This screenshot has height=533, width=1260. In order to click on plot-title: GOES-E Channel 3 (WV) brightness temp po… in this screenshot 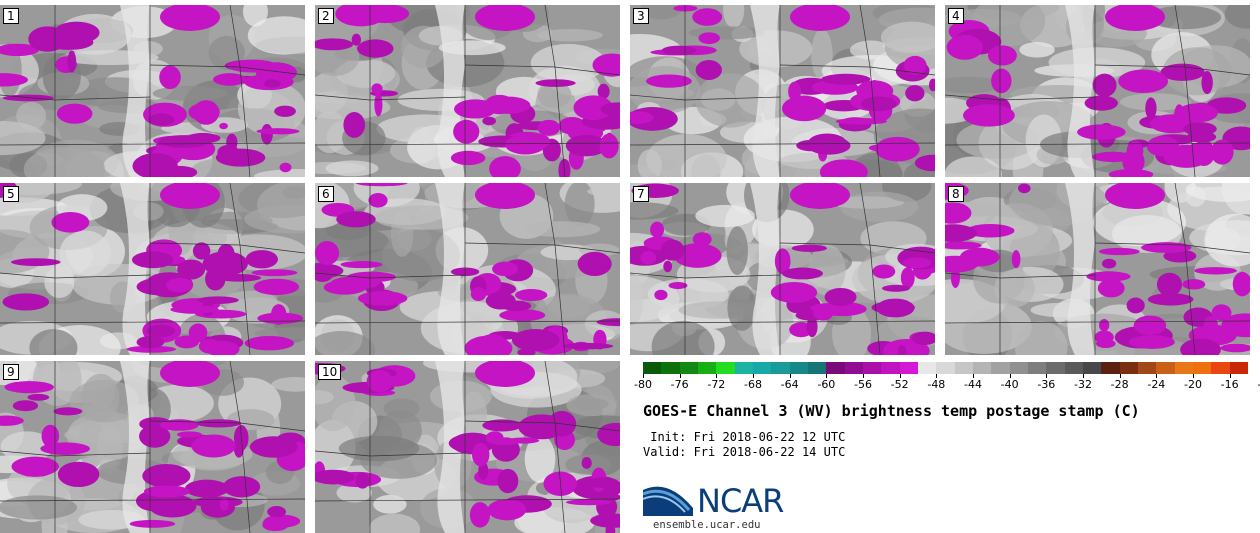, I will do `click(891, 411)`.